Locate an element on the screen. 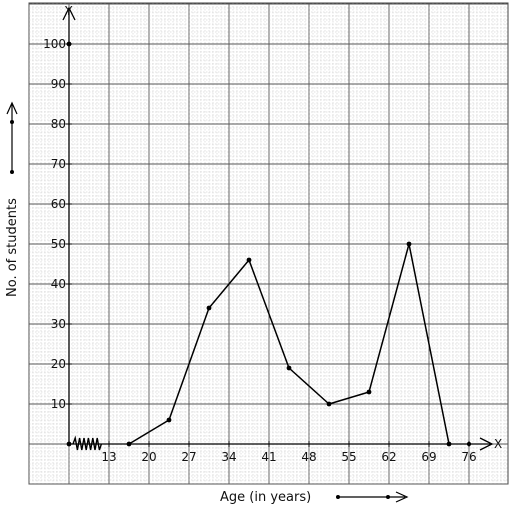 This screenshot has width=514, height=510. x-tick-labels: 13 20 27 34 41 48 55 62 69 76 is located at coordinates (289, 452).